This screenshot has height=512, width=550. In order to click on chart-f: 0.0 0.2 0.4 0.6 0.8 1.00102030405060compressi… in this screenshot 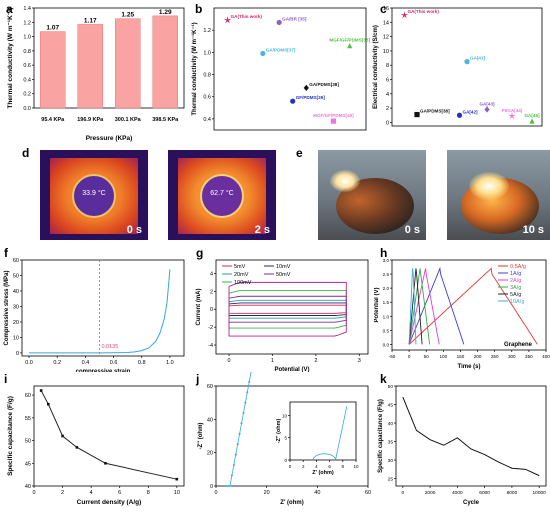, I will do `click(95, 309)`.